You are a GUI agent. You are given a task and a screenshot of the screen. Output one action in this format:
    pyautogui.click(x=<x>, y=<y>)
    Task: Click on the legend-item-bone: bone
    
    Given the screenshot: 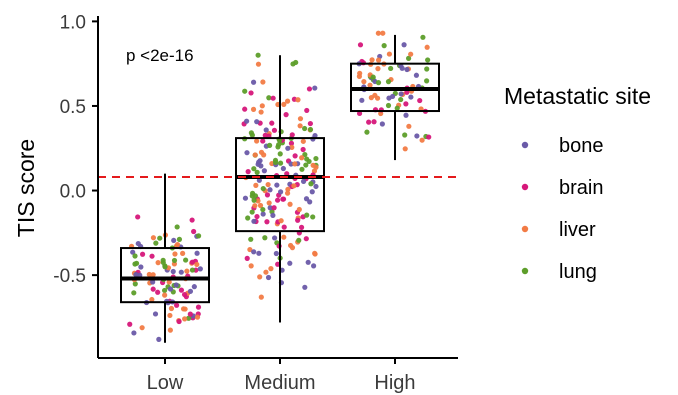 What is the action you would take?
    pyautogui.click(x=562, y=146)
    